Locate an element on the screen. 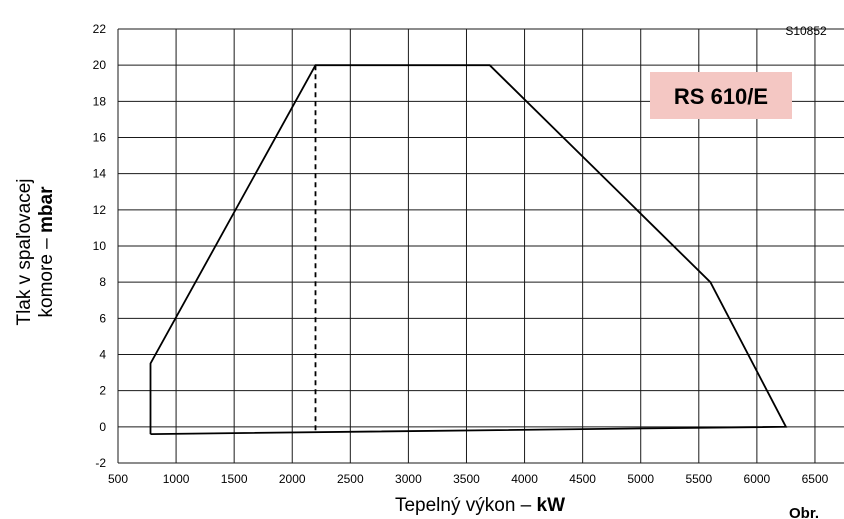 The height and width of the screenshot is (519, 844). x-tick-label: 3500 is located at coordinates (466, 479).